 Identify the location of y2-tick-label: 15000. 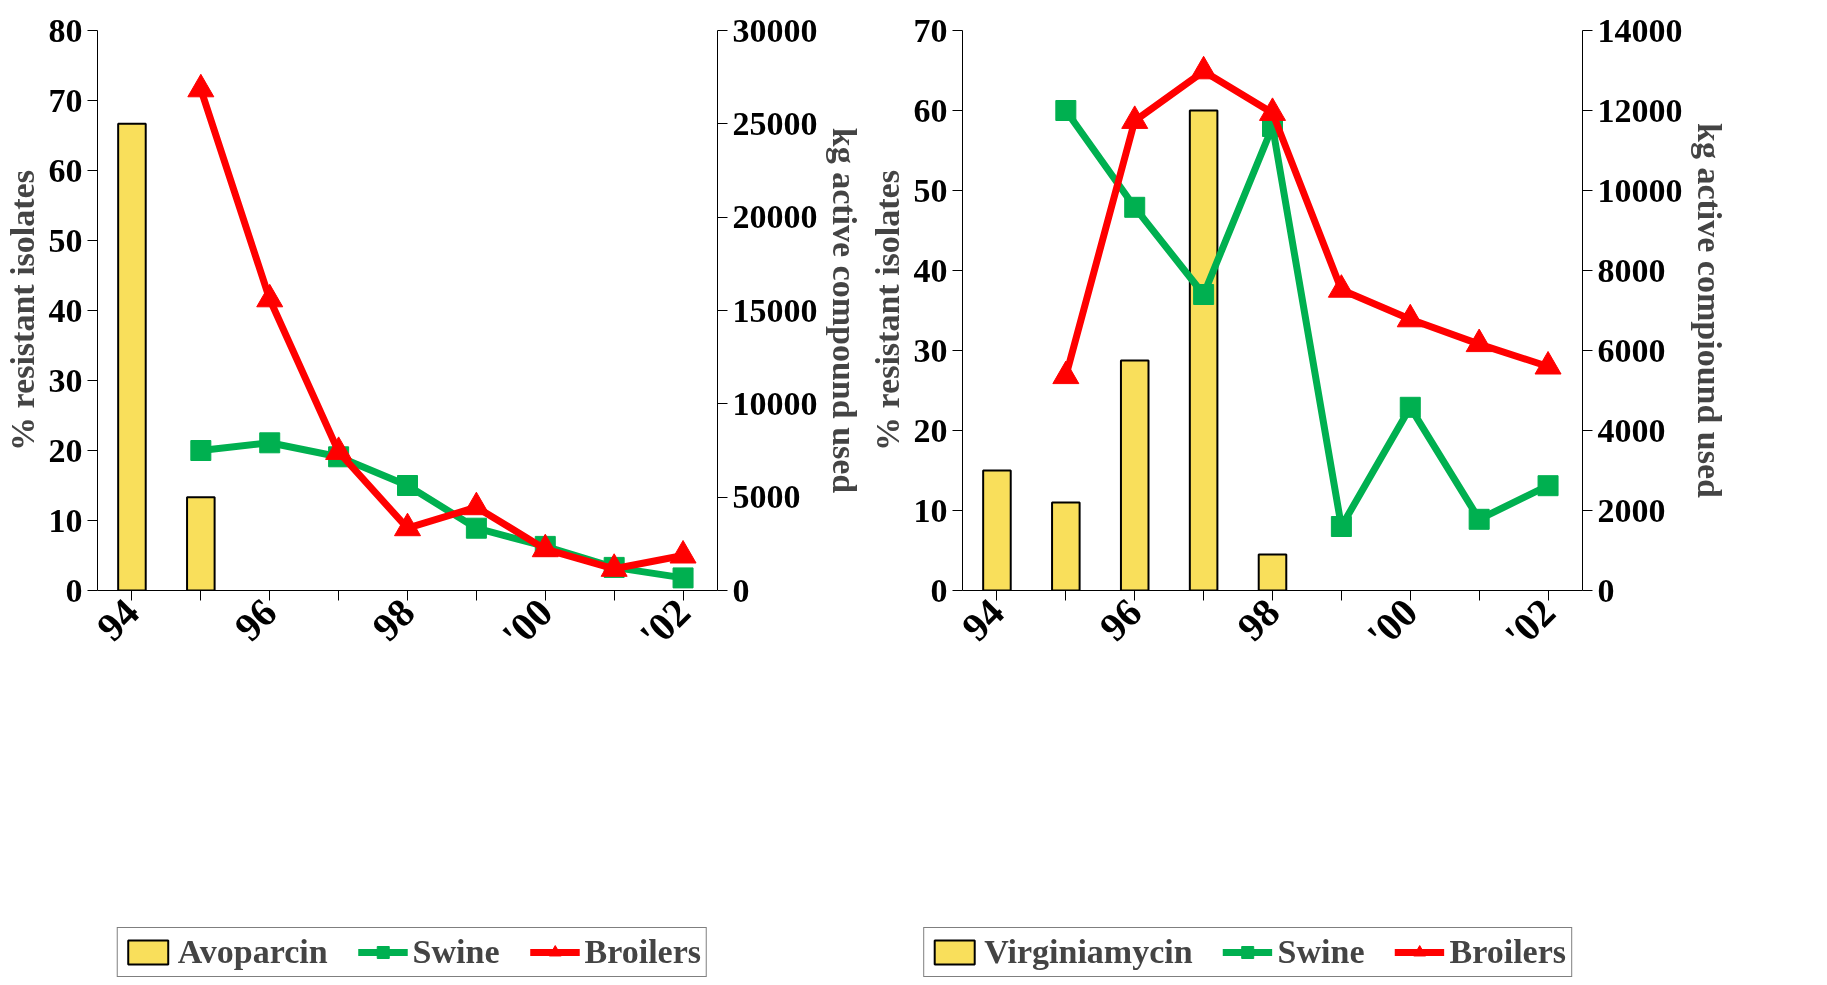
(775, 310).